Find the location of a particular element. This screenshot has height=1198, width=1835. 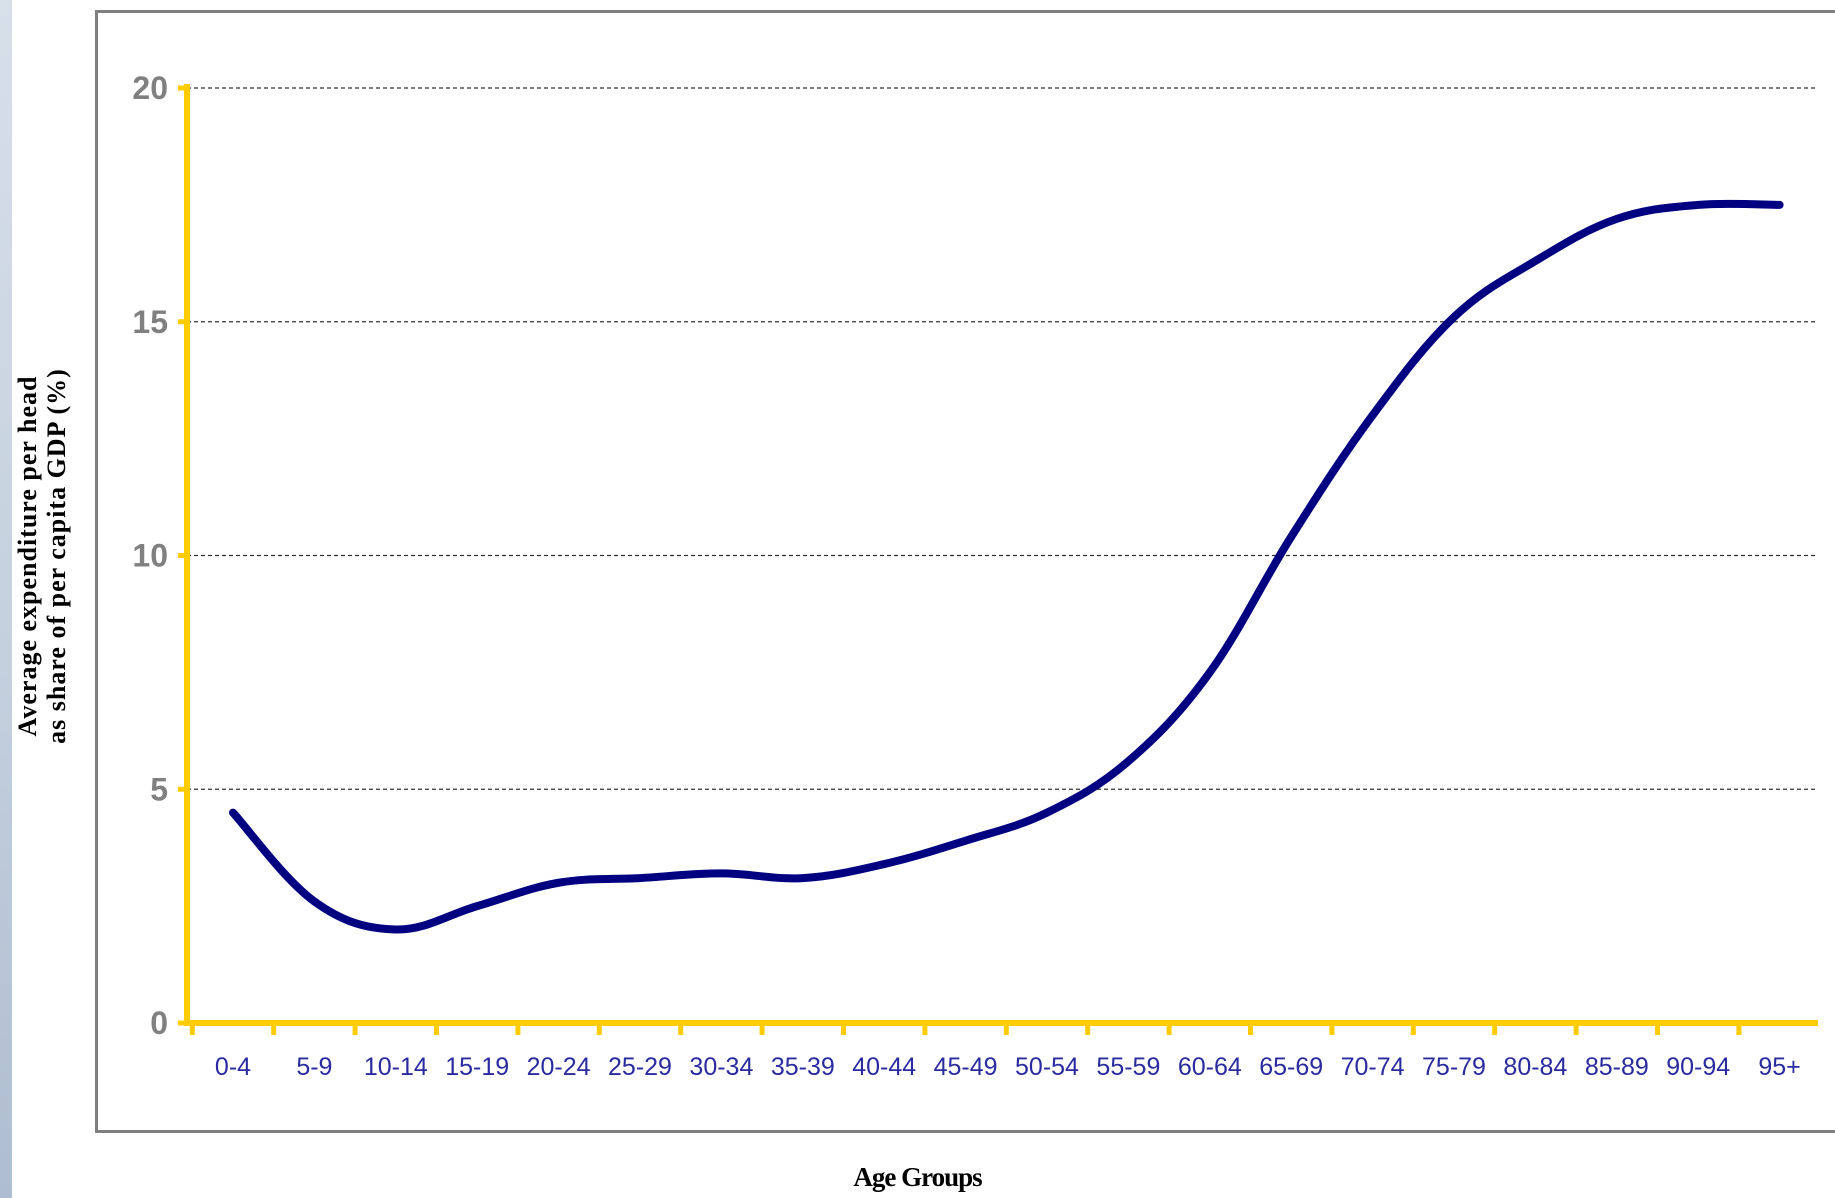

x-tick-label: 30-34 is located at coordinates (721, 1067).